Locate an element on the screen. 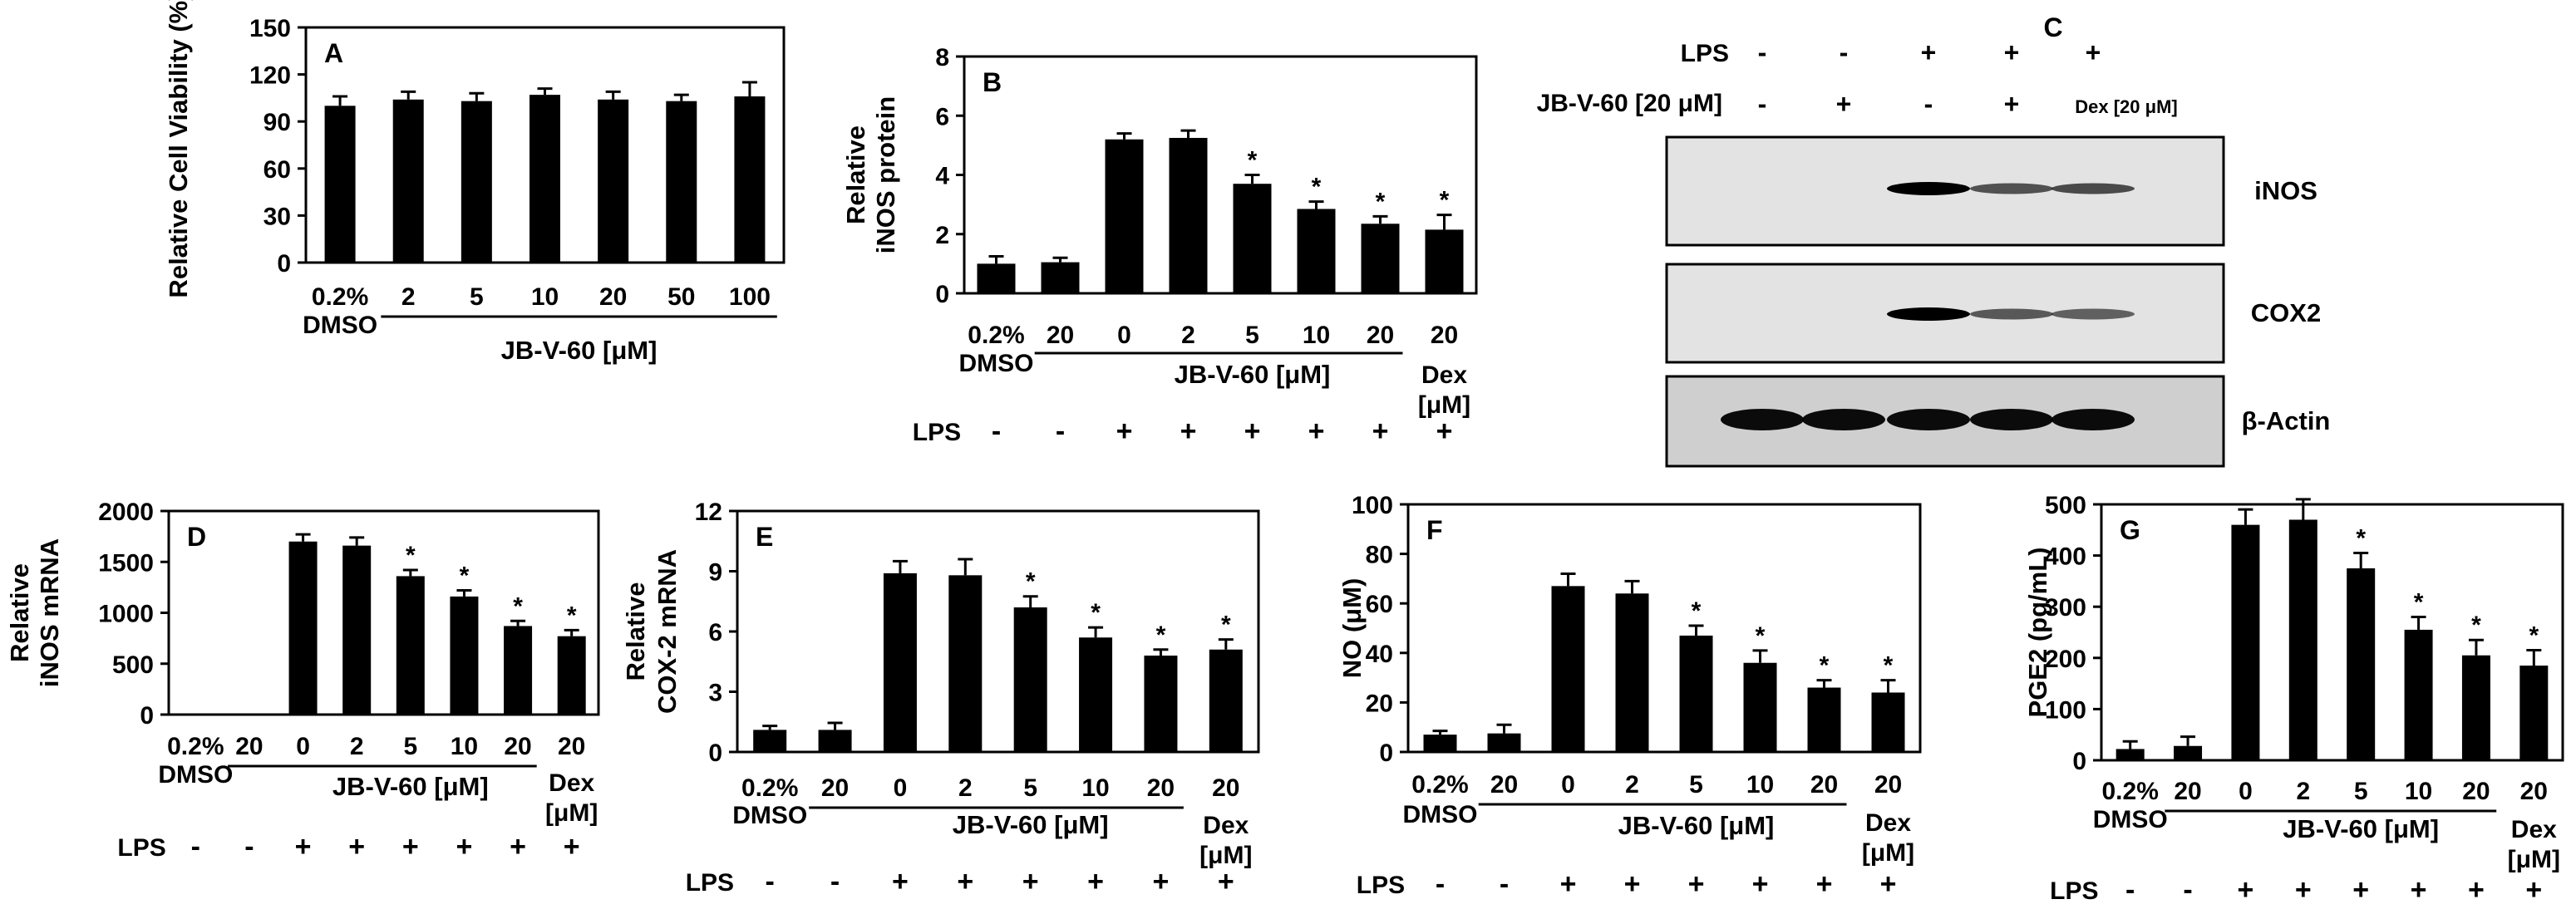 This screenshot has width=2576, height=914. blot-cox2: COX2 is located at coordinates (1993, 313).